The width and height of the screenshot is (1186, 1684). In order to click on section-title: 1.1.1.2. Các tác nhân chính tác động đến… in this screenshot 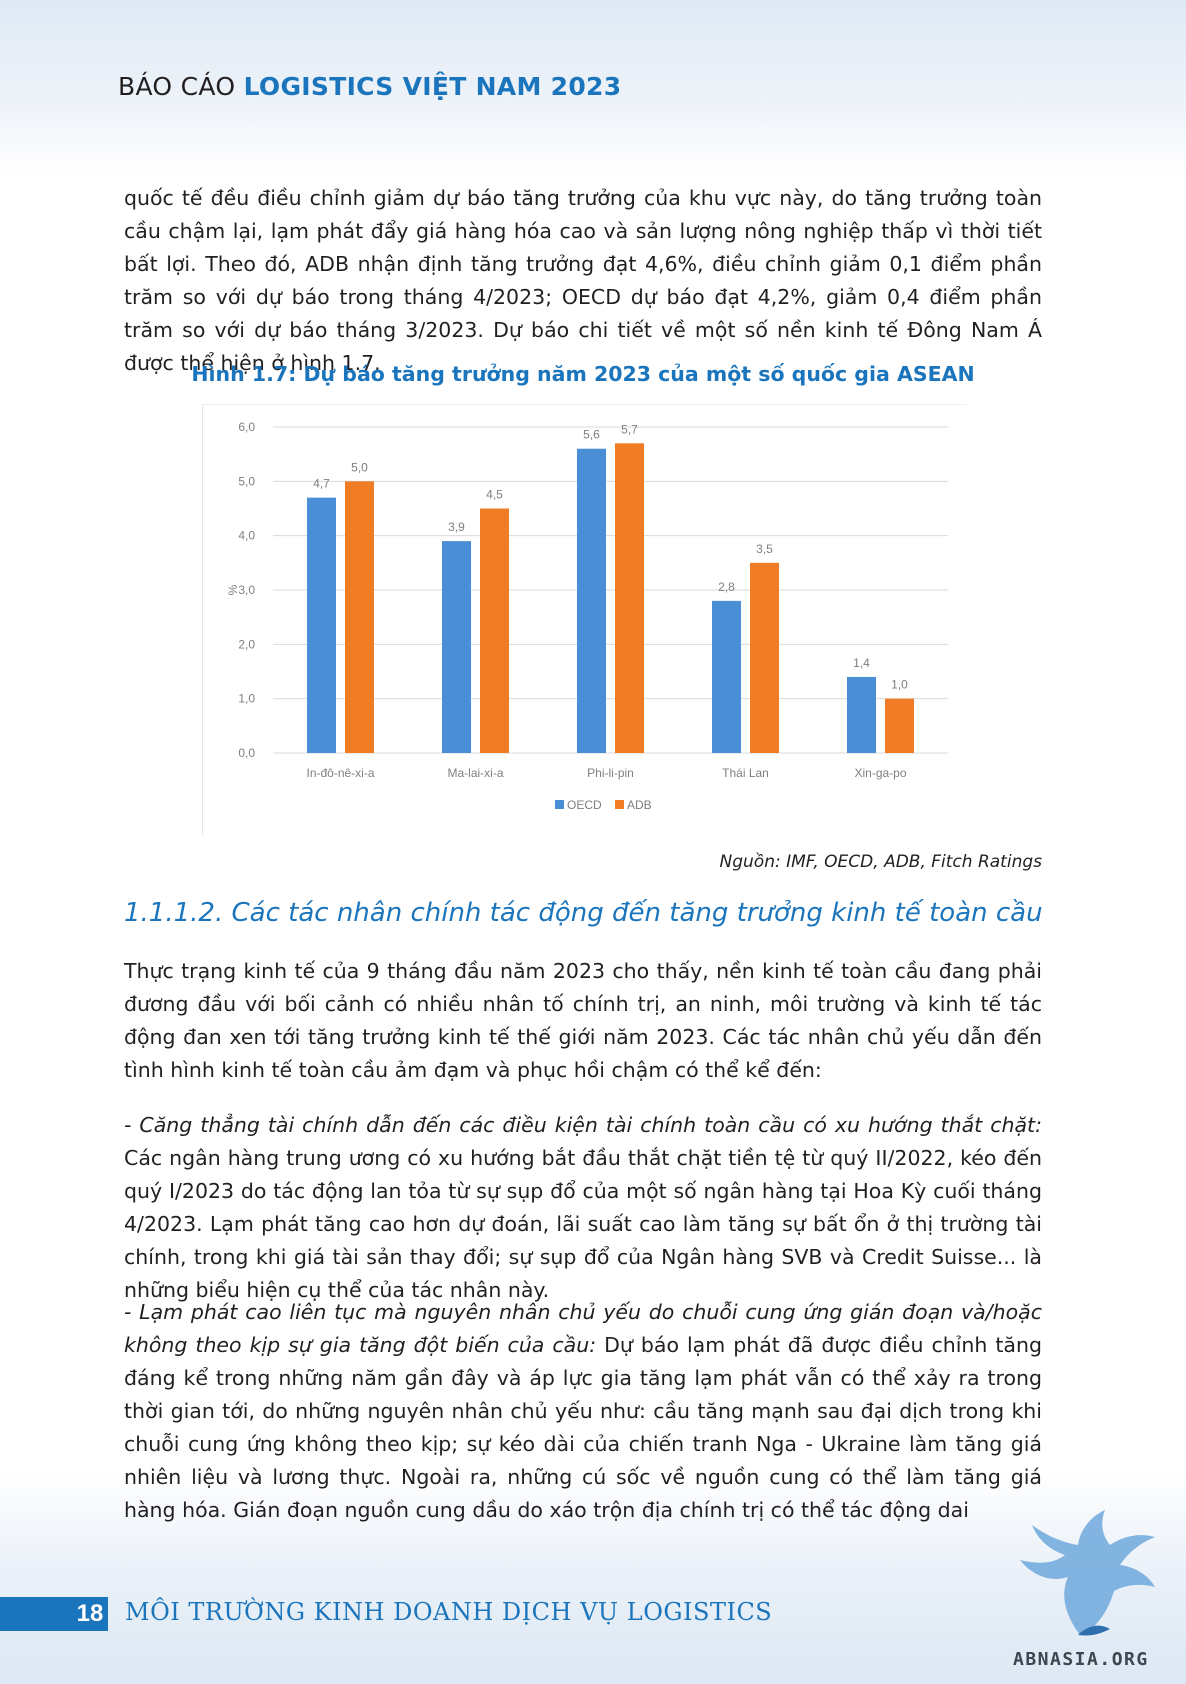, I will do `click(583, 913)`.